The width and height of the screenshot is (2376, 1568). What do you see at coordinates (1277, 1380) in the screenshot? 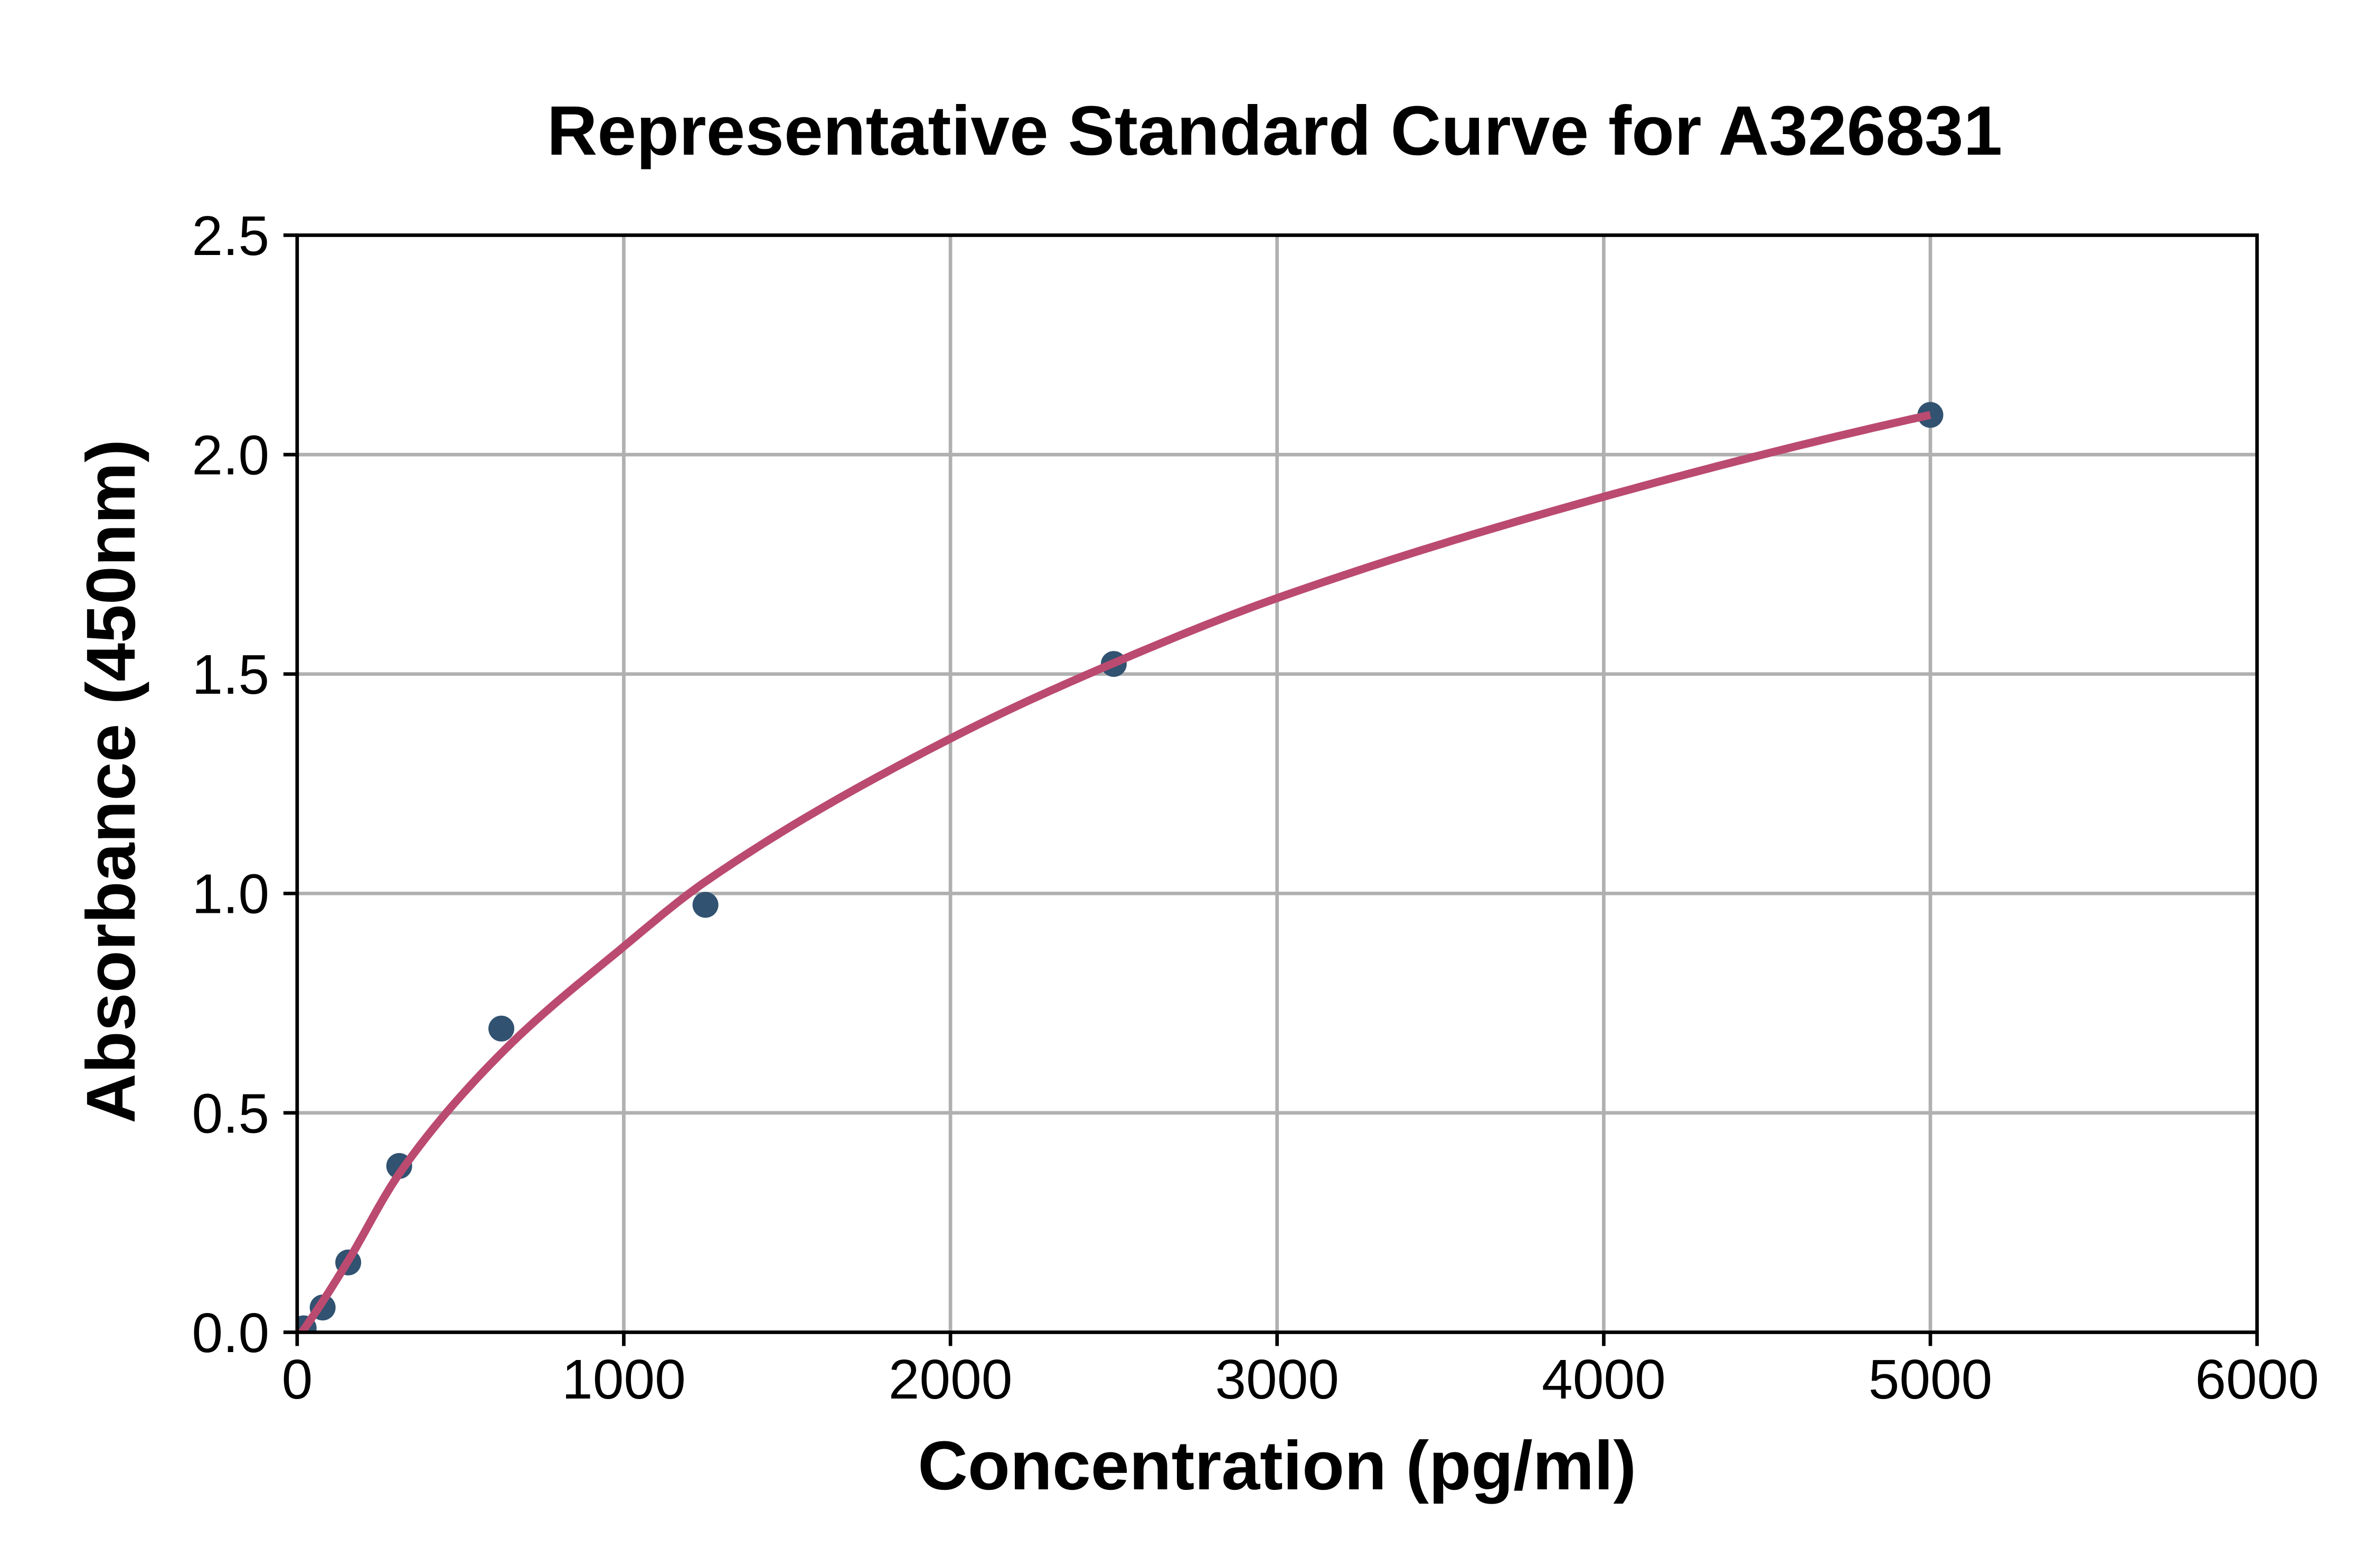
I see `svg-text: 3000` at bounding box center [1277, 1380].